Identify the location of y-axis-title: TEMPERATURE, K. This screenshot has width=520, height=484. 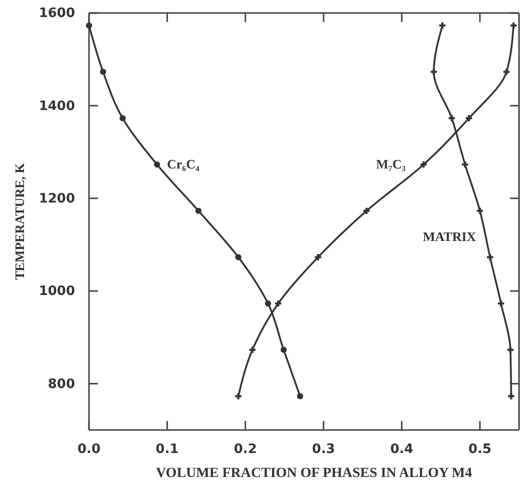
(19, 221).